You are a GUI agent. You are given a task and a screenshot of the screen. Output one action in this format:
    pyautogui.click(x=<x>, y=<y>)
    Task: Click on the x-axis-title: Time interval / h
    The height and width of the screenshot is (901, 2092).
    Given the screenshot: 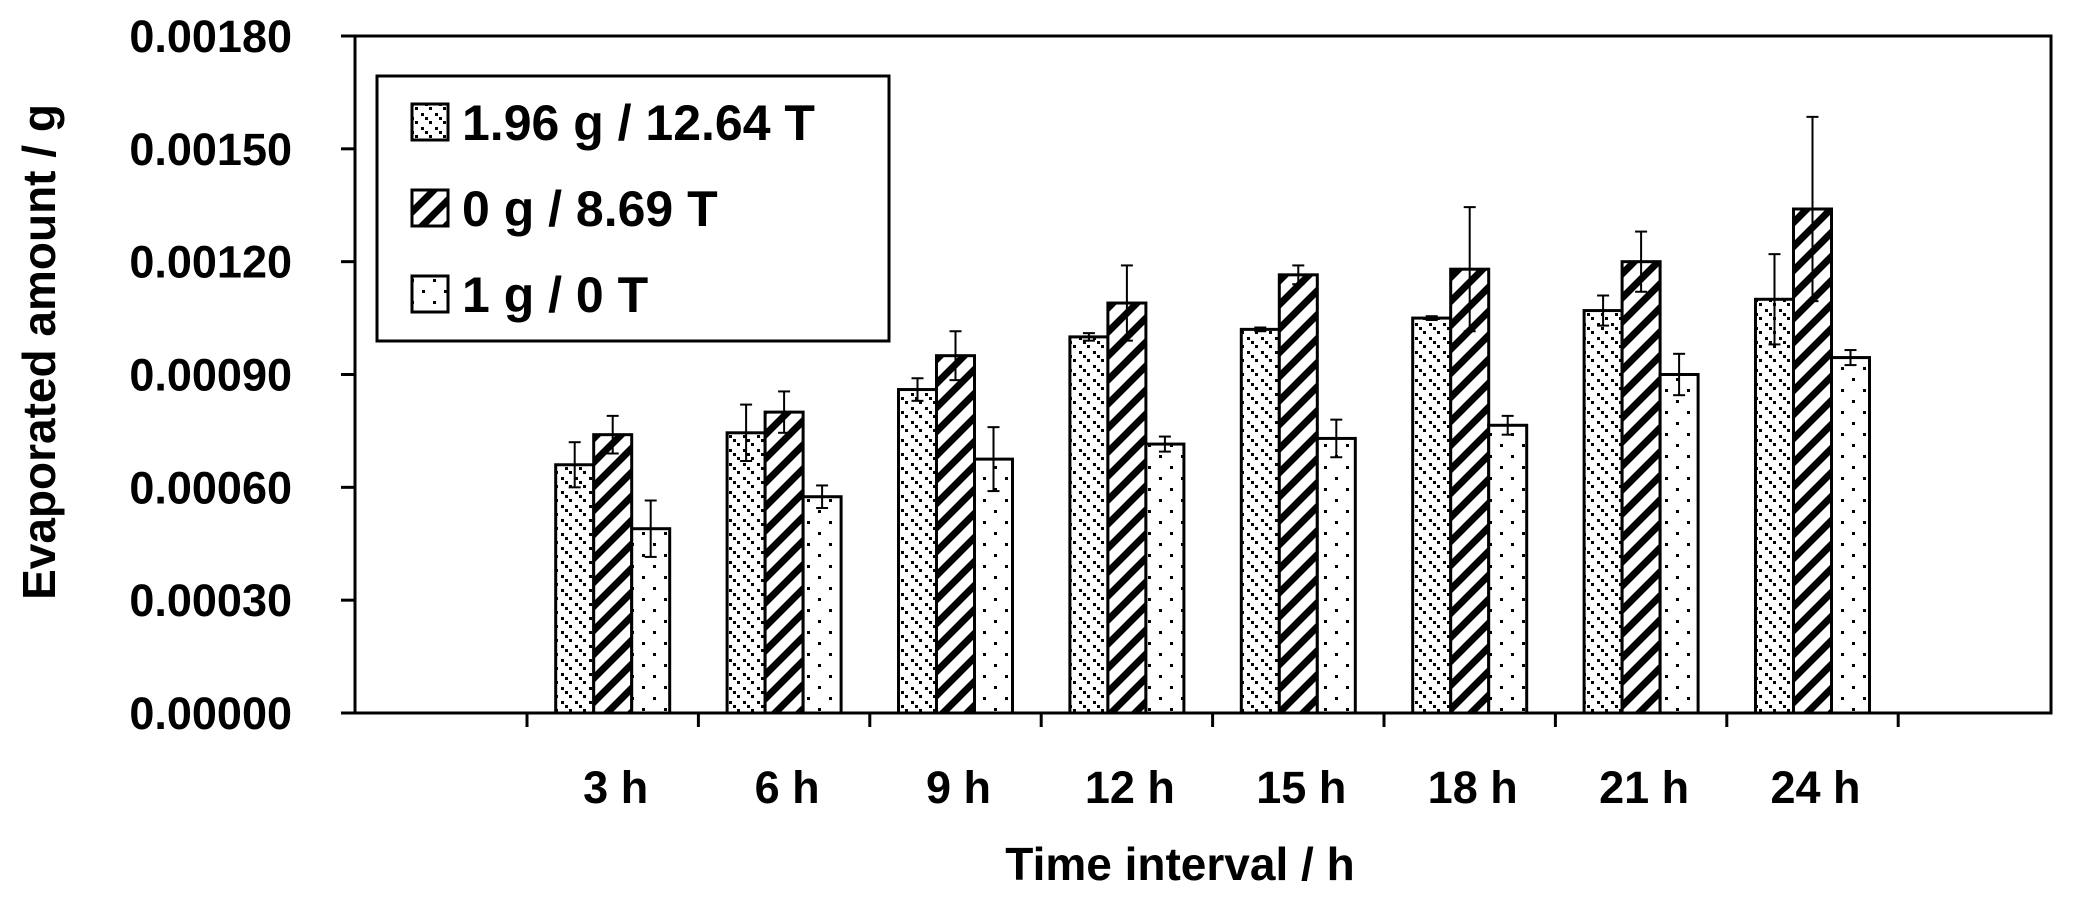 What is the action you would take?
    pyautogui.click(x=1179, y=864)
    